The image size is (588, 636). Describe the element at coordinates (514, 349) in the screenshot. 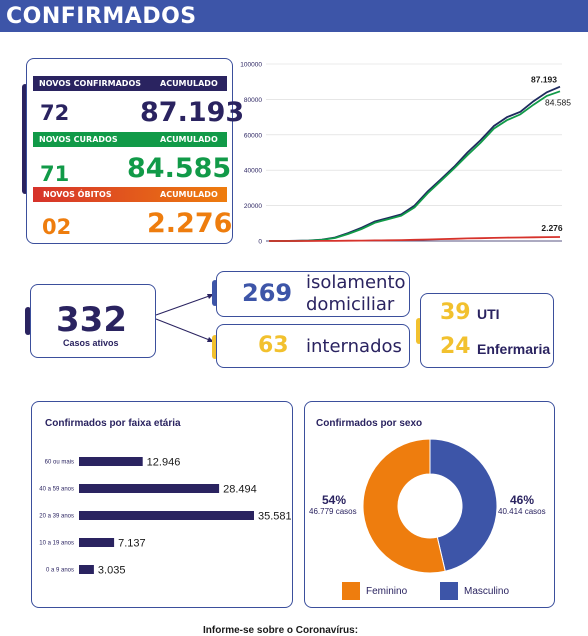

I see `enfermaria-label: Enfermaria` at that location.